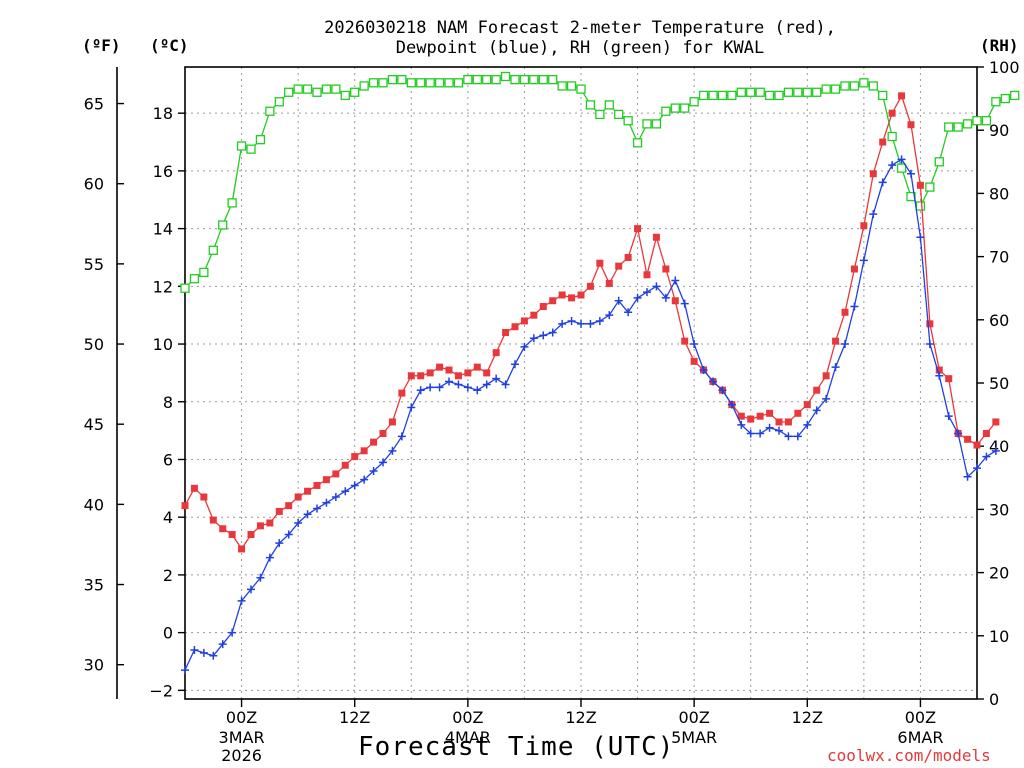 The height and width of the screenshot is (768, 1024). What do you see at coordinates (94, 585) in the screenshot?
I see `fahrenheit-tick-label: 35` at bounding box center [94, 585].